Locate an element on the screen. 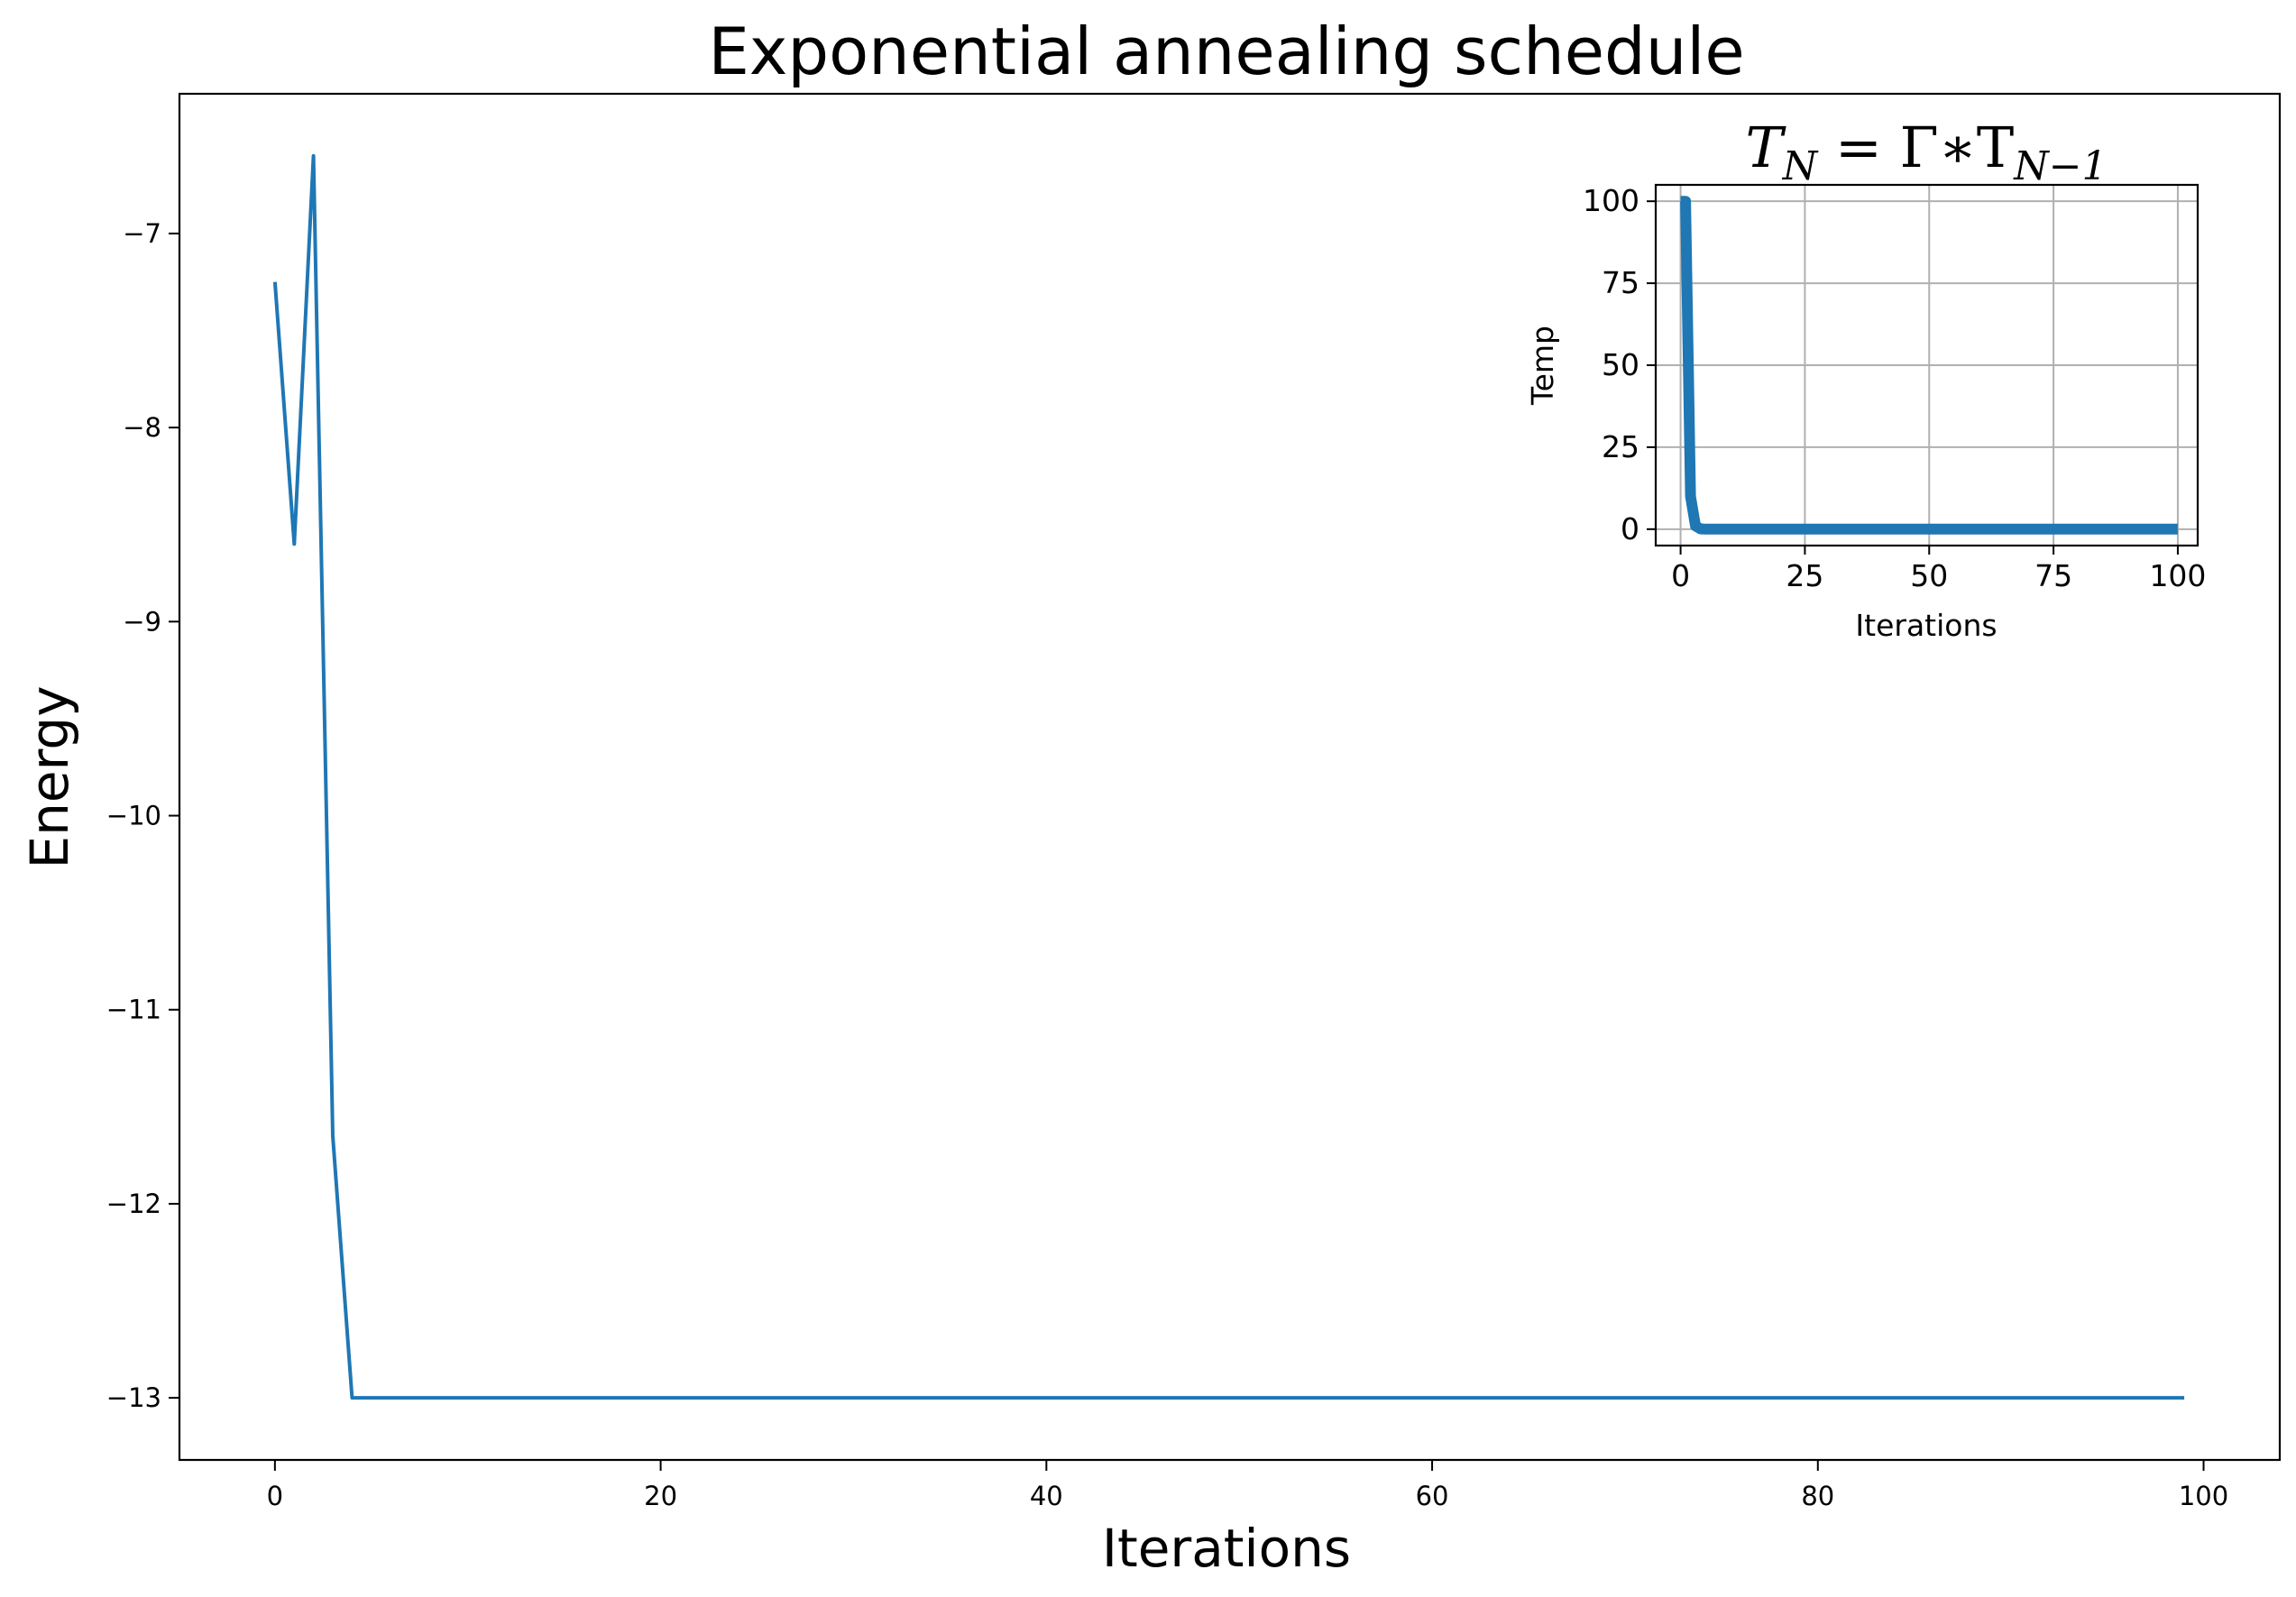 The width and height of the screenshot is (2296, 1597). main-y-axis: −13 −12 −11 −10 −9 −8 −7 is located at coordinates (142, 816).